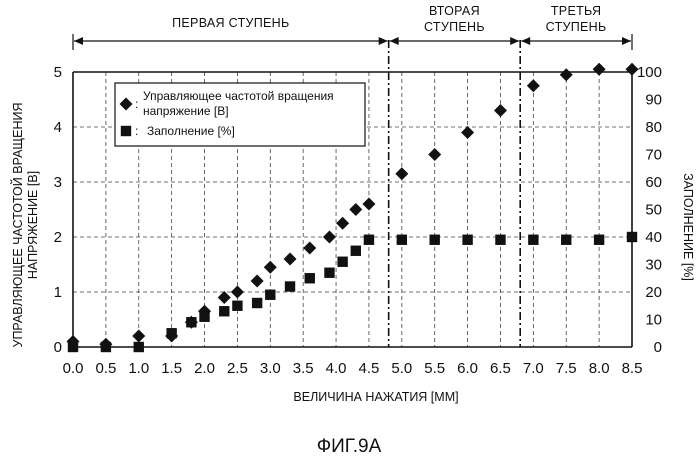  I want to click on stage-labels: ПЕРВАЯ СТУПЕНЬВТОРАЯСТУПЕНЬТРЕТЬЯСТУПЕНЬ, so click(389, 19).